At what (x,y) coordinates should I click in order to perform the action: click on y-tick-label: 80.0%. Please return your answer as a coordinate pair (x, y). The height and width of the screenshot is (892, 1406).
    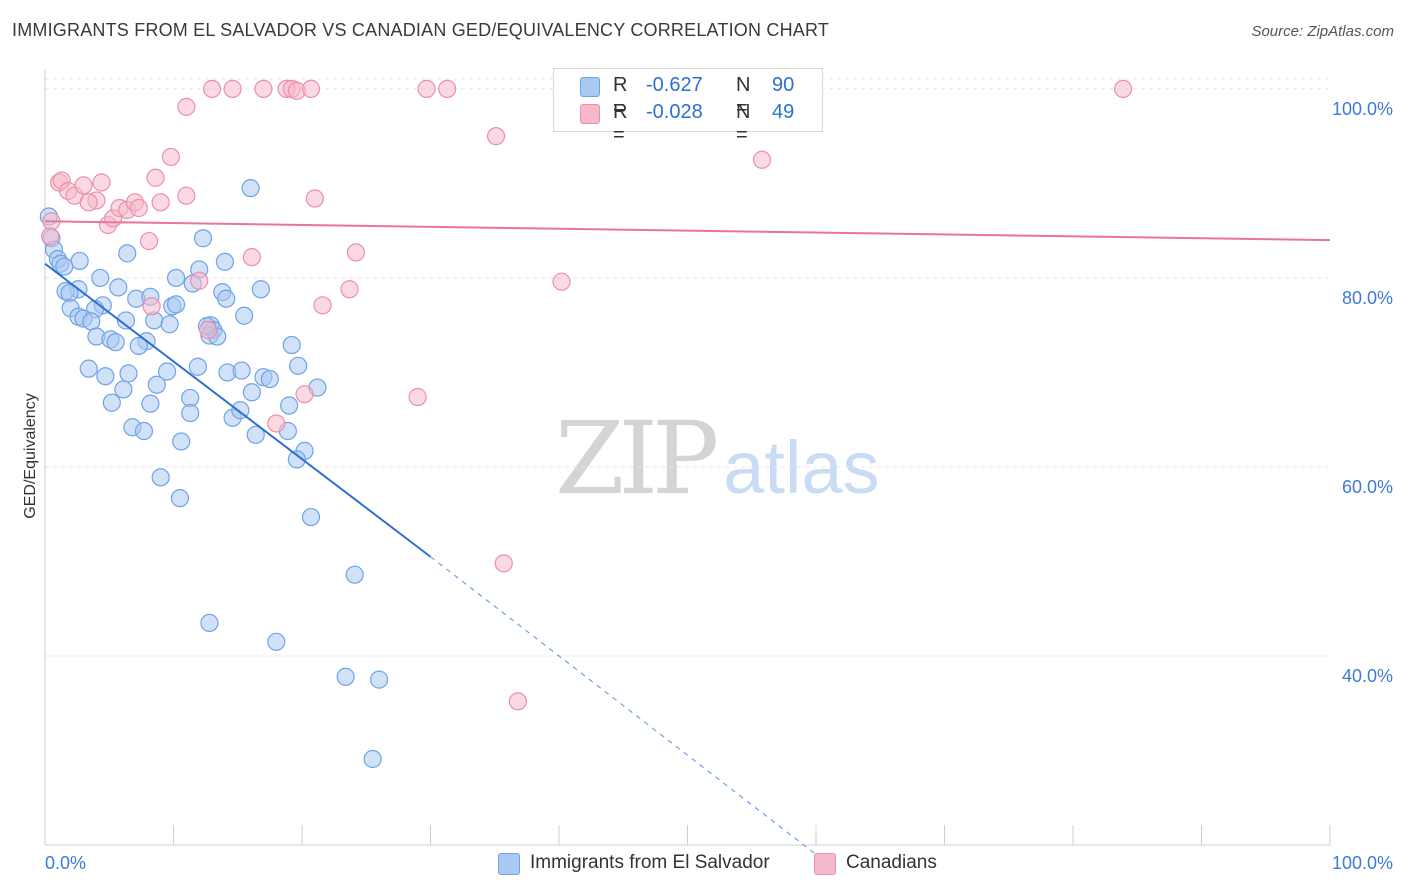
    Looking at the image, I should click on (1367, 298).